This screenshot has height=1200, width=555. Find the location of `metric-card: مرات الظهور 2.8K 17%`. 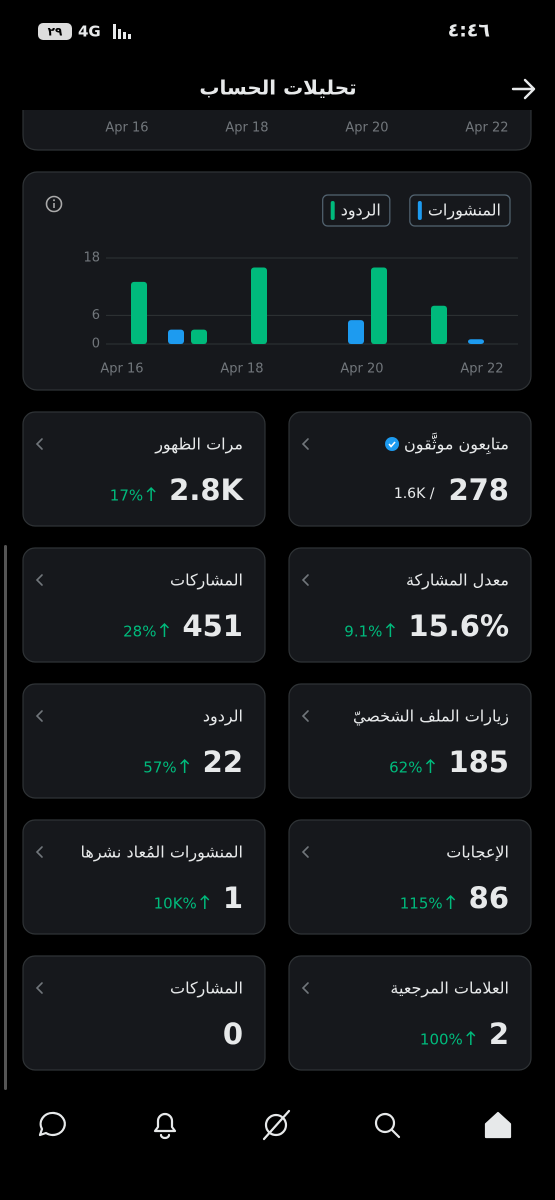

metric-card: مرات الظهور 2.8K 17% is located at coordinates (144, 469).